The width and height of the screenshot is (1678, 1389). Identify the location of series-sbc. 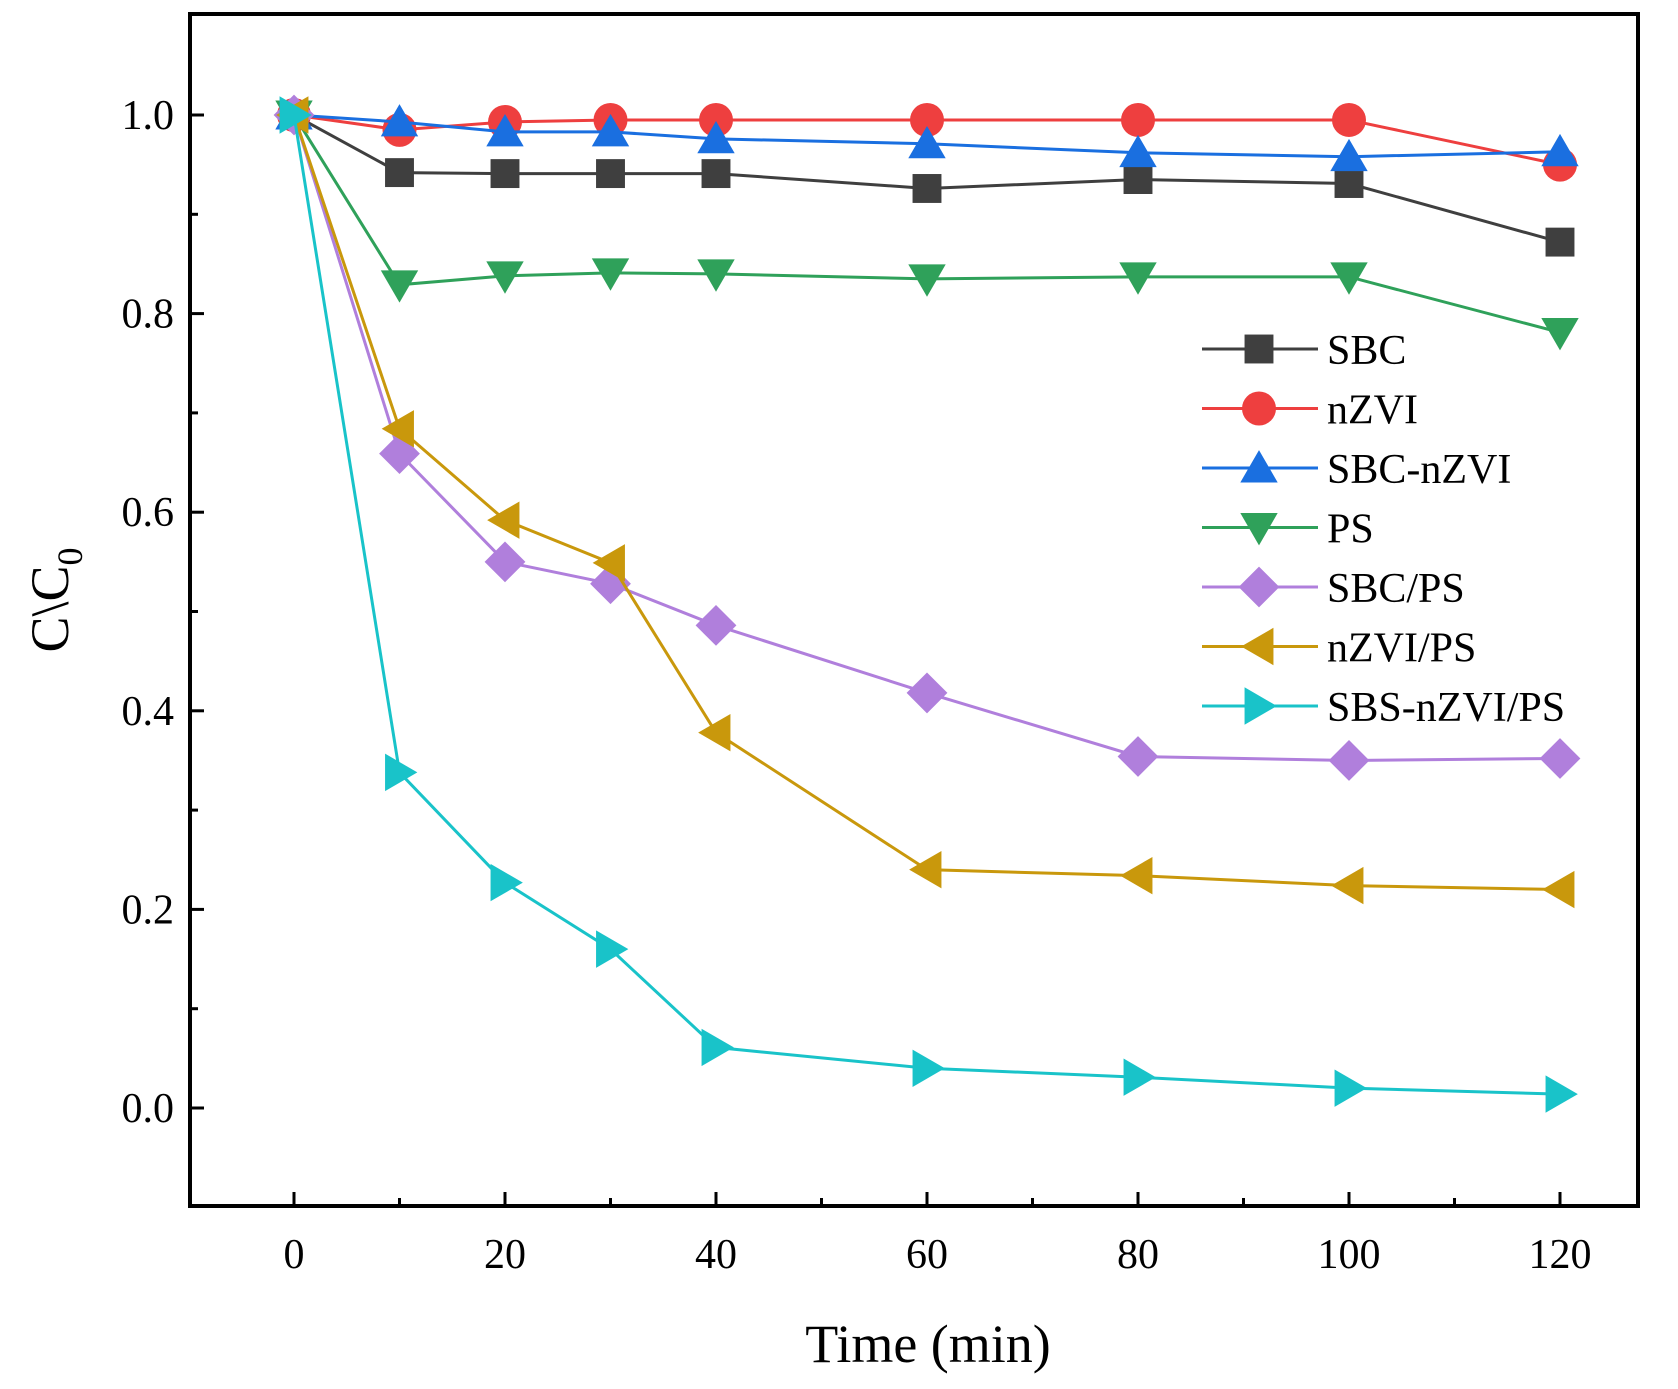
(927, 178).